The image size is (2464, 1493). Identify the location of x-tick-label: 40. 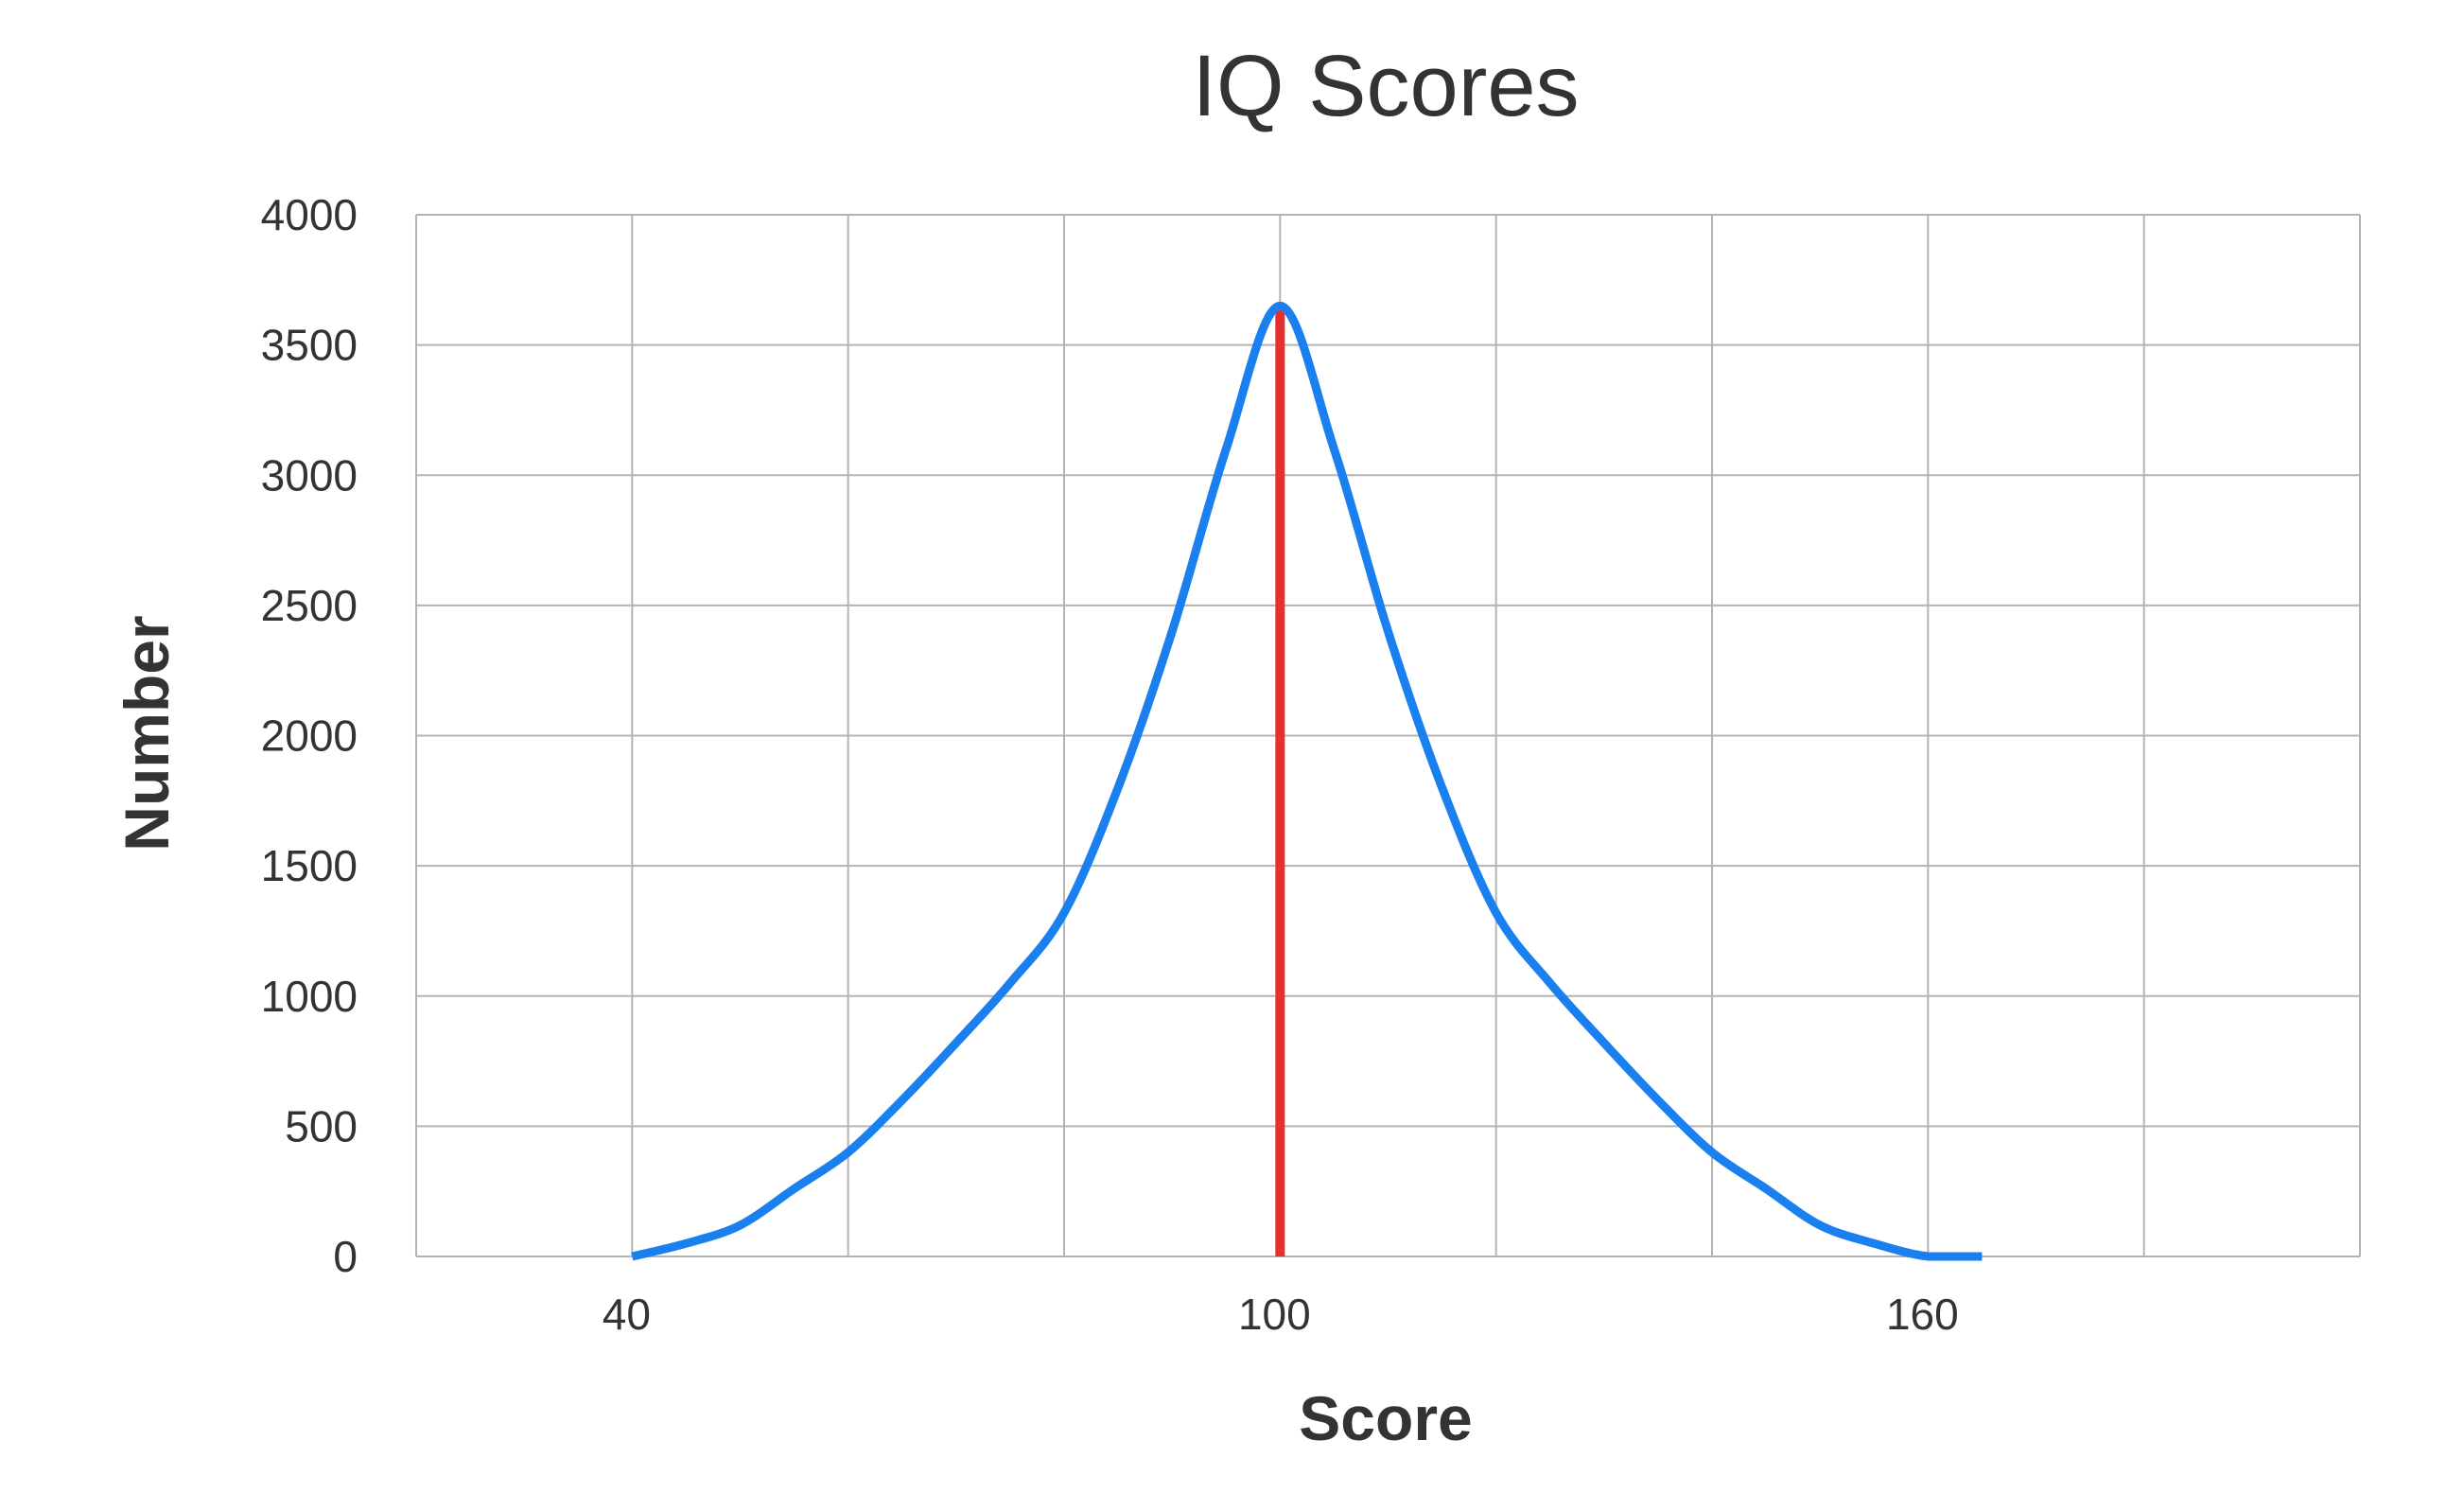
(627, 1314).